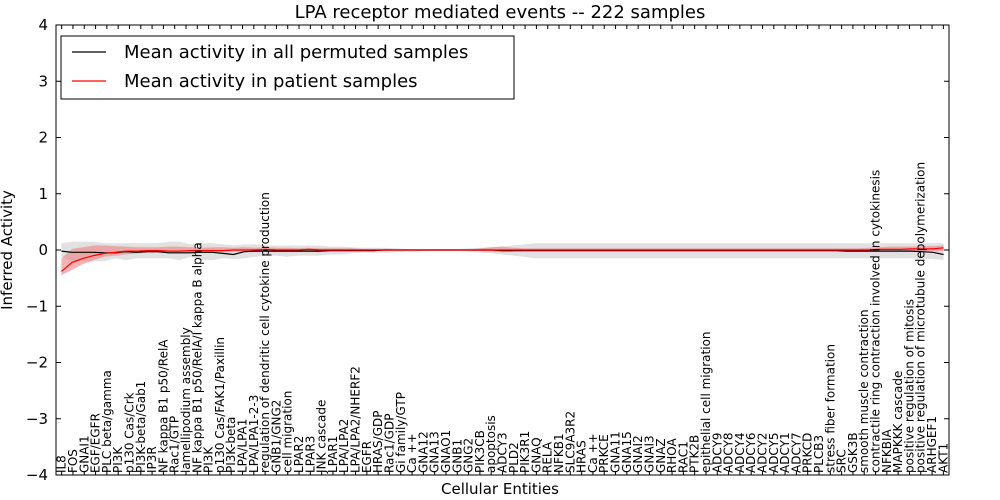  Describe the element at coordinates (808, 453) in the screenshot. I see `x-tick-label: PRKCD` at that location.